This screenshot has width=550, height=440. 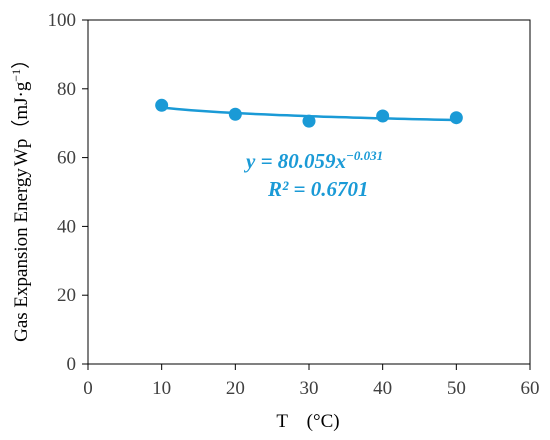 What do you see at coordinates (318, 189) in the screenshot?
I see `r-squared: R² = 0.6701` at bounding box center [318, 189].